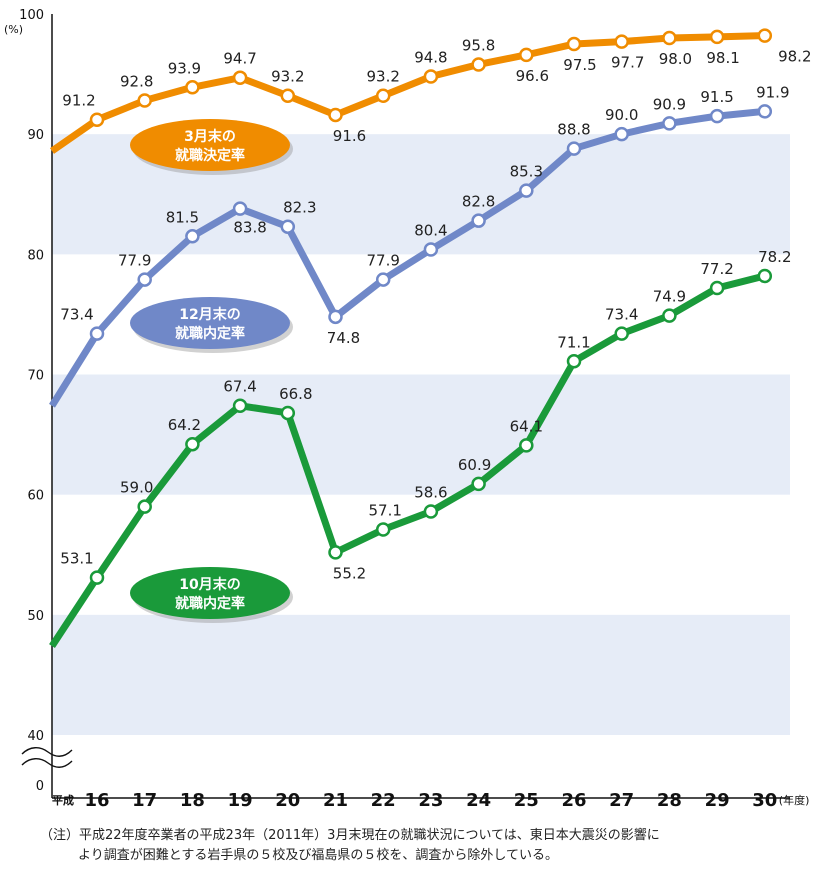 The image size is (824, 884). I want to click on footnote-line-2: より調査が困難とする岩手県の５校及び福島県の５校を、調査から除外している。, so click(318, 855).